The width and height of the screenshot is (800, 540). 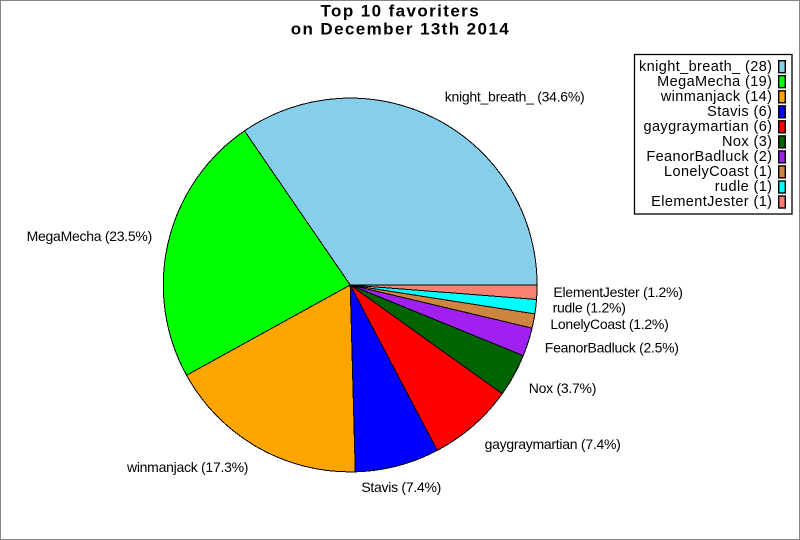 I want to click on svg-text: FeanorBadluck (2.5%), so click(x=612, y=348).